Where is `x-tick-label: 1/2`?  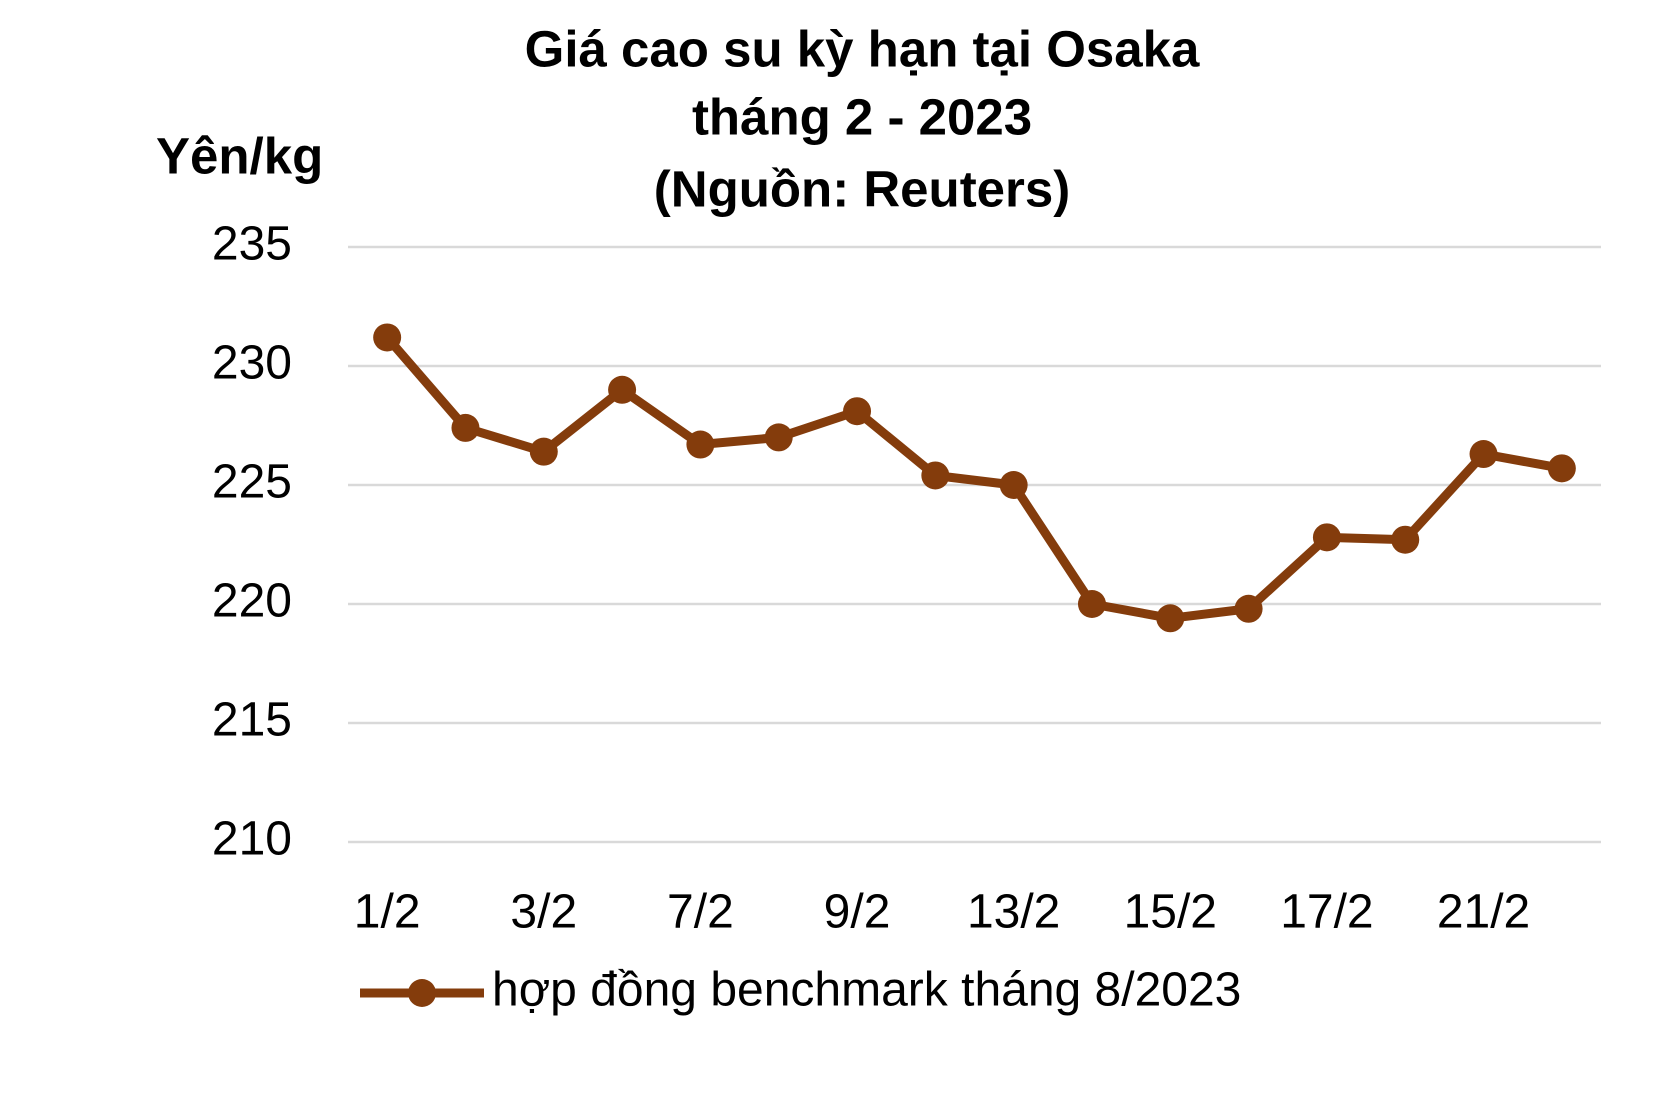 x-tick-label: 1/2 is located at coordinates (387, 912).